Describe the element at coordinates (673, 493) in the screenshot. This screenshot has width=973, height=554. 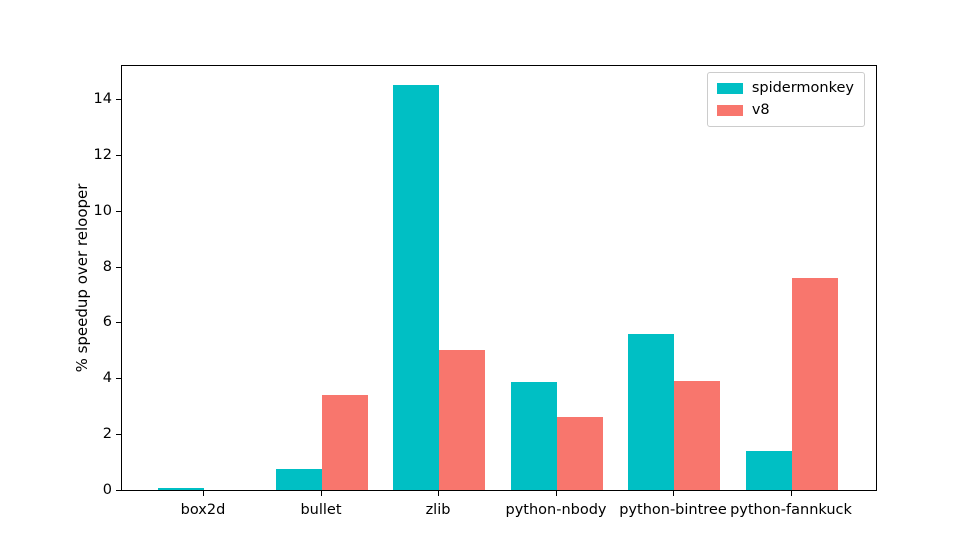
I see `x-tick-mark-python-bintree` at that location.